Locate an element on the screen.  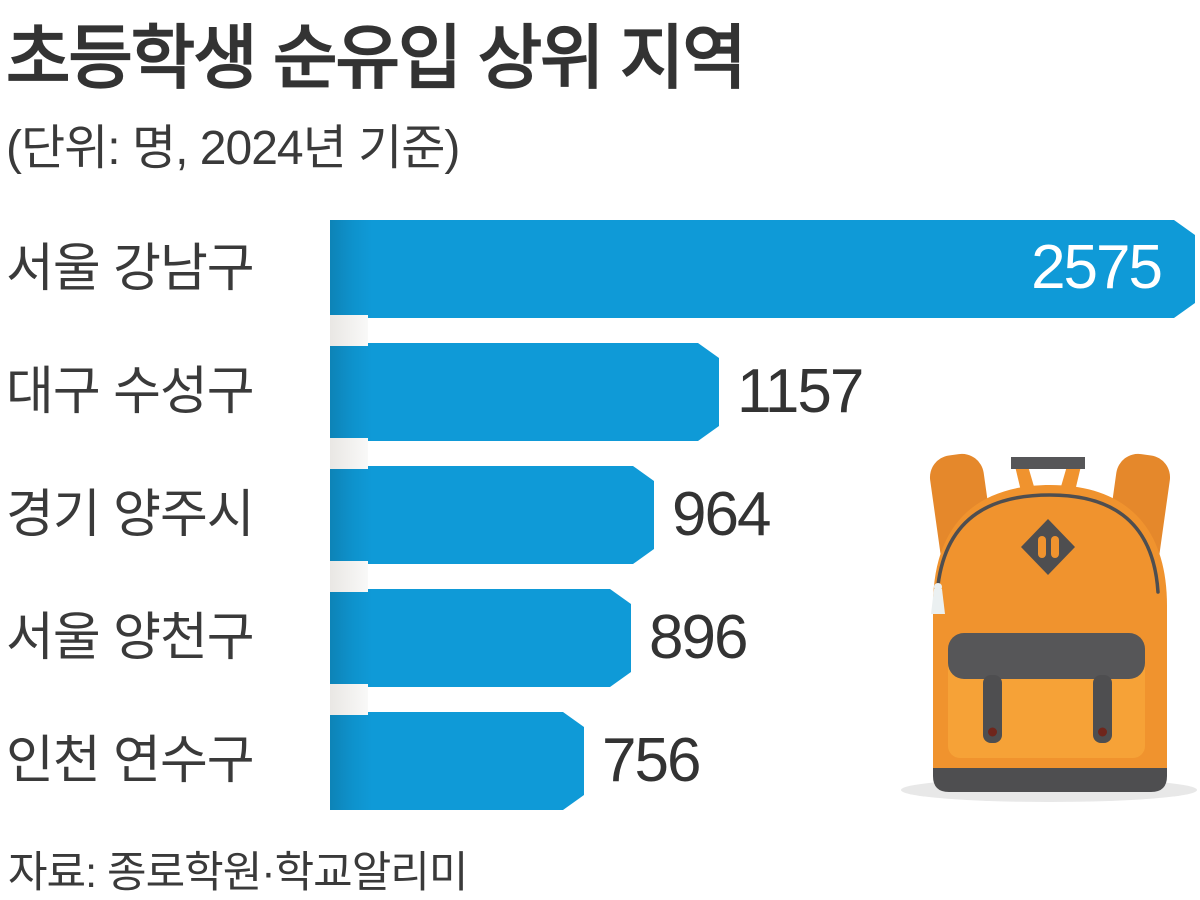
bar-row: 대구 수성구 1157 is located at coordinates (600, 392).